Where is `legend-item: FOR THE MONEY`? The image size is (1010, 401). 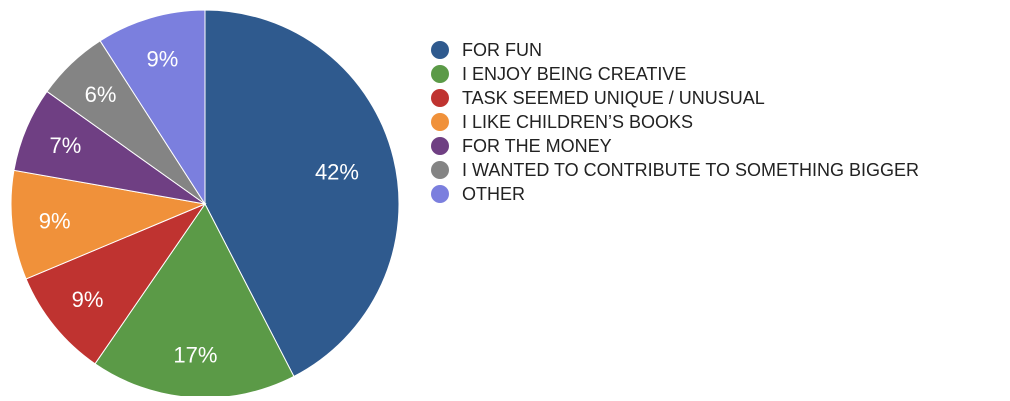 legend-item: FOR THE MONEY is located at coordinates (521, 146).